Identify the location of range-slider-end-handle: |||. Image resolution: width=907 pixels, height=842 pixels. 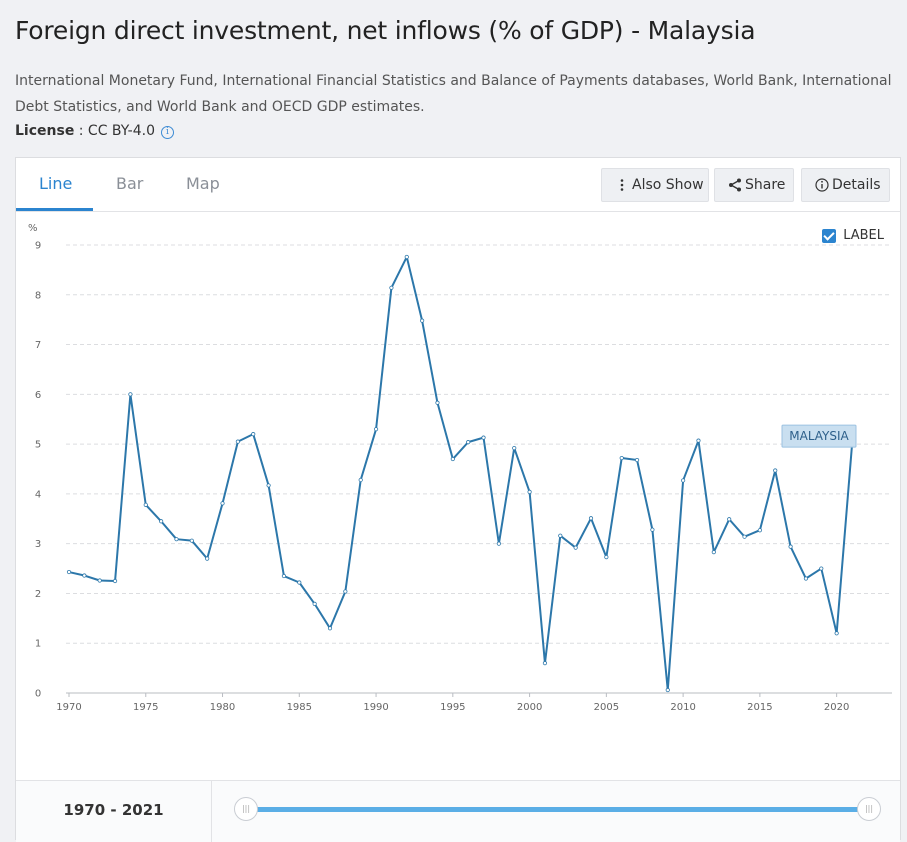
(869, 809).